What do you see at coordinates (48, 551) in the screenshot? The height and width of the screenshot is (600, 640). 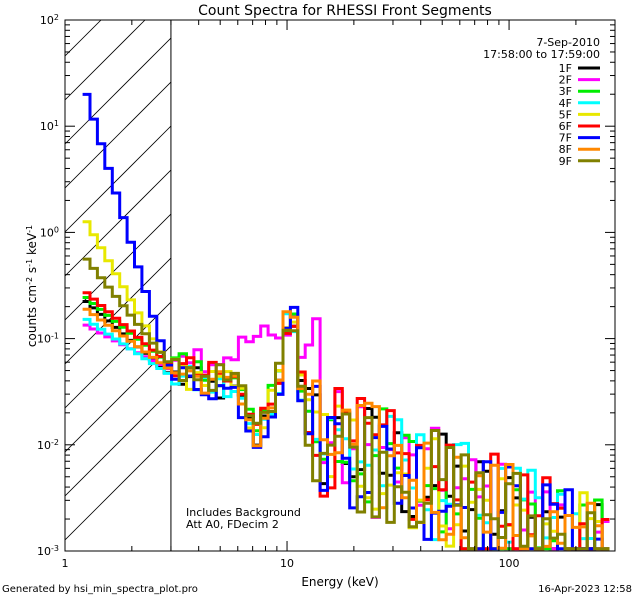 I see `y-tick-label: 10⁻³` at bounding box center [48, 551].